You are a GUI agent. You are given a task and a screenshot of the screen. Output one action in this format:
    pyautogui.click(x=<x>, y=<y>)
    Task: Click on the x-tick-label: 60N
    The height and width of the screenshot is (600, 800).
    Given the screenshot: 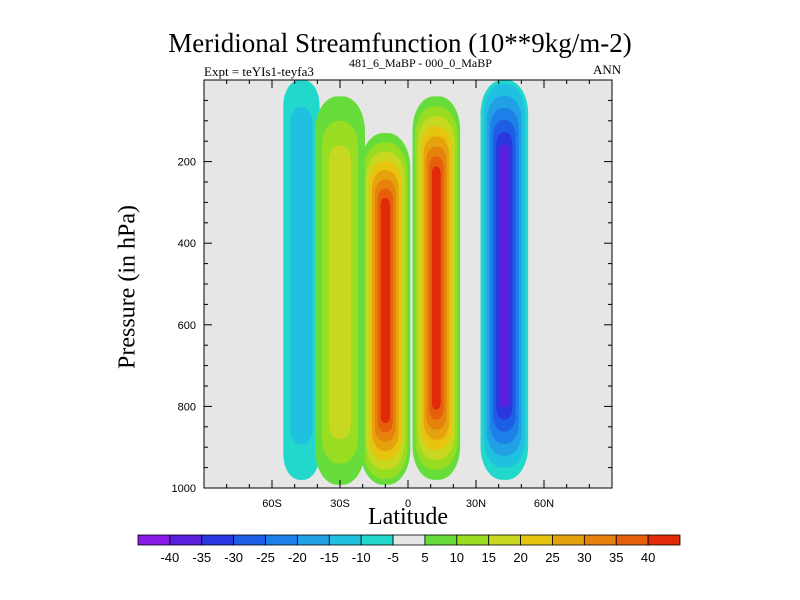 What is the action you would take?
    pyautogui.click(x=544, y=504)
    